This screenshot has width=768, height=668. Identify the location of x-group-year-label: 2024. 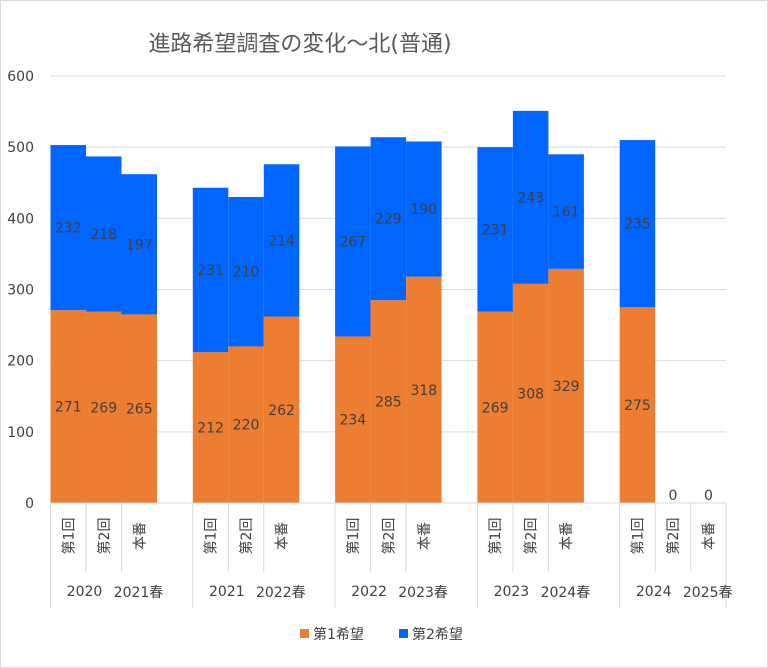
(654, 592).